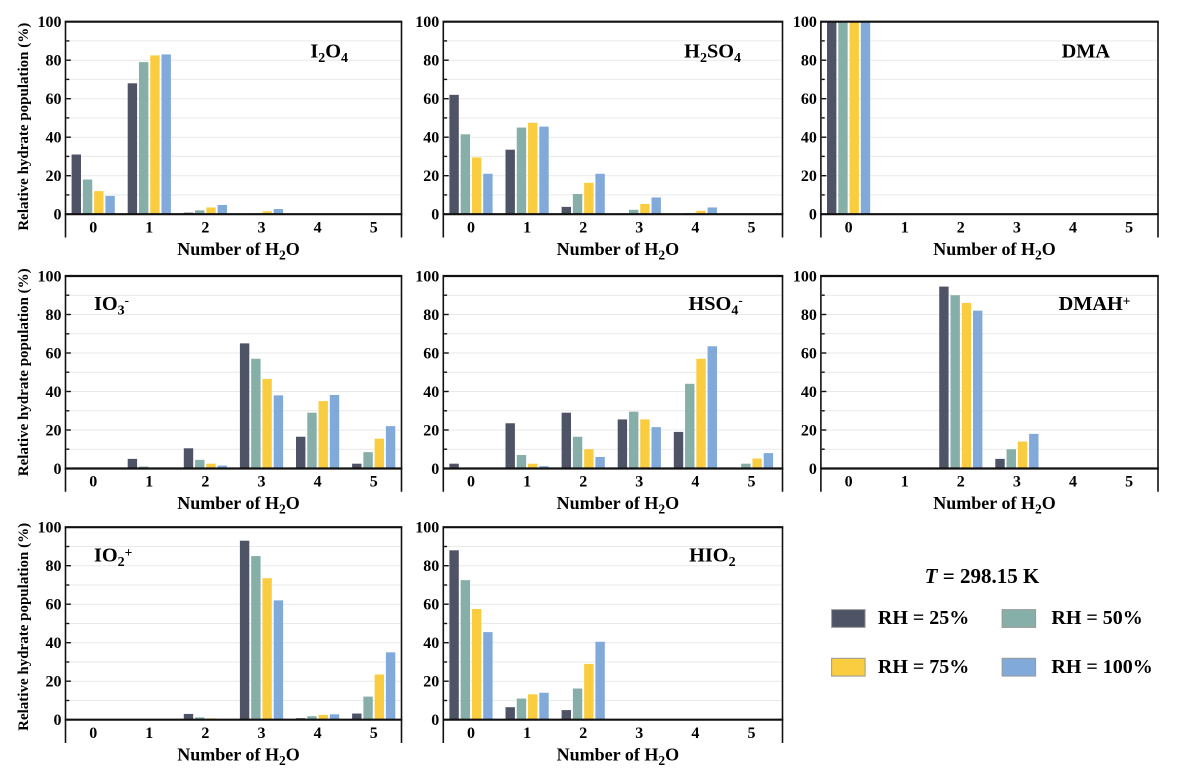 Image resolution: width=1179 pixels, height=776 pixels. Describe the element at coordinates (923, 618) in the screenshot. I see `svg-text: RH = 25%` at that location.